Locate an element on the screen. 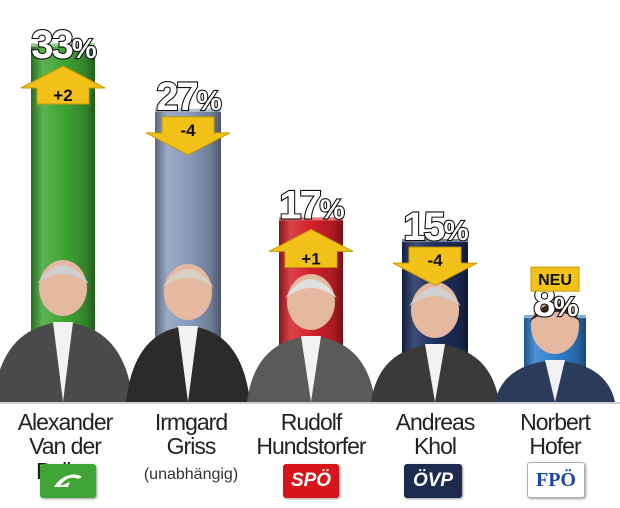  candidate-first-name: Andreas is located at coordinates (435, 422).